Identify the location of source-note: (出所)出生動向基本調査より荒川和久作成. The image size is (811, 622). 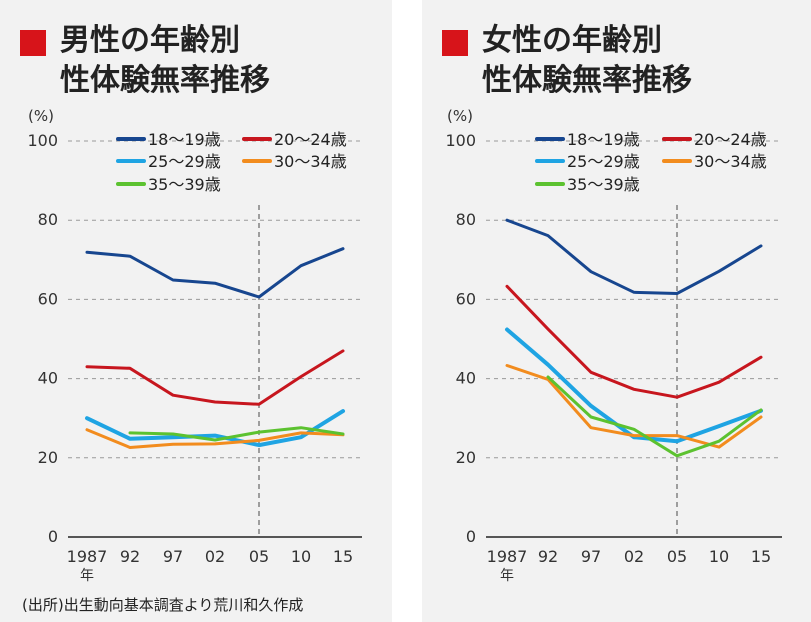
(163, 605).